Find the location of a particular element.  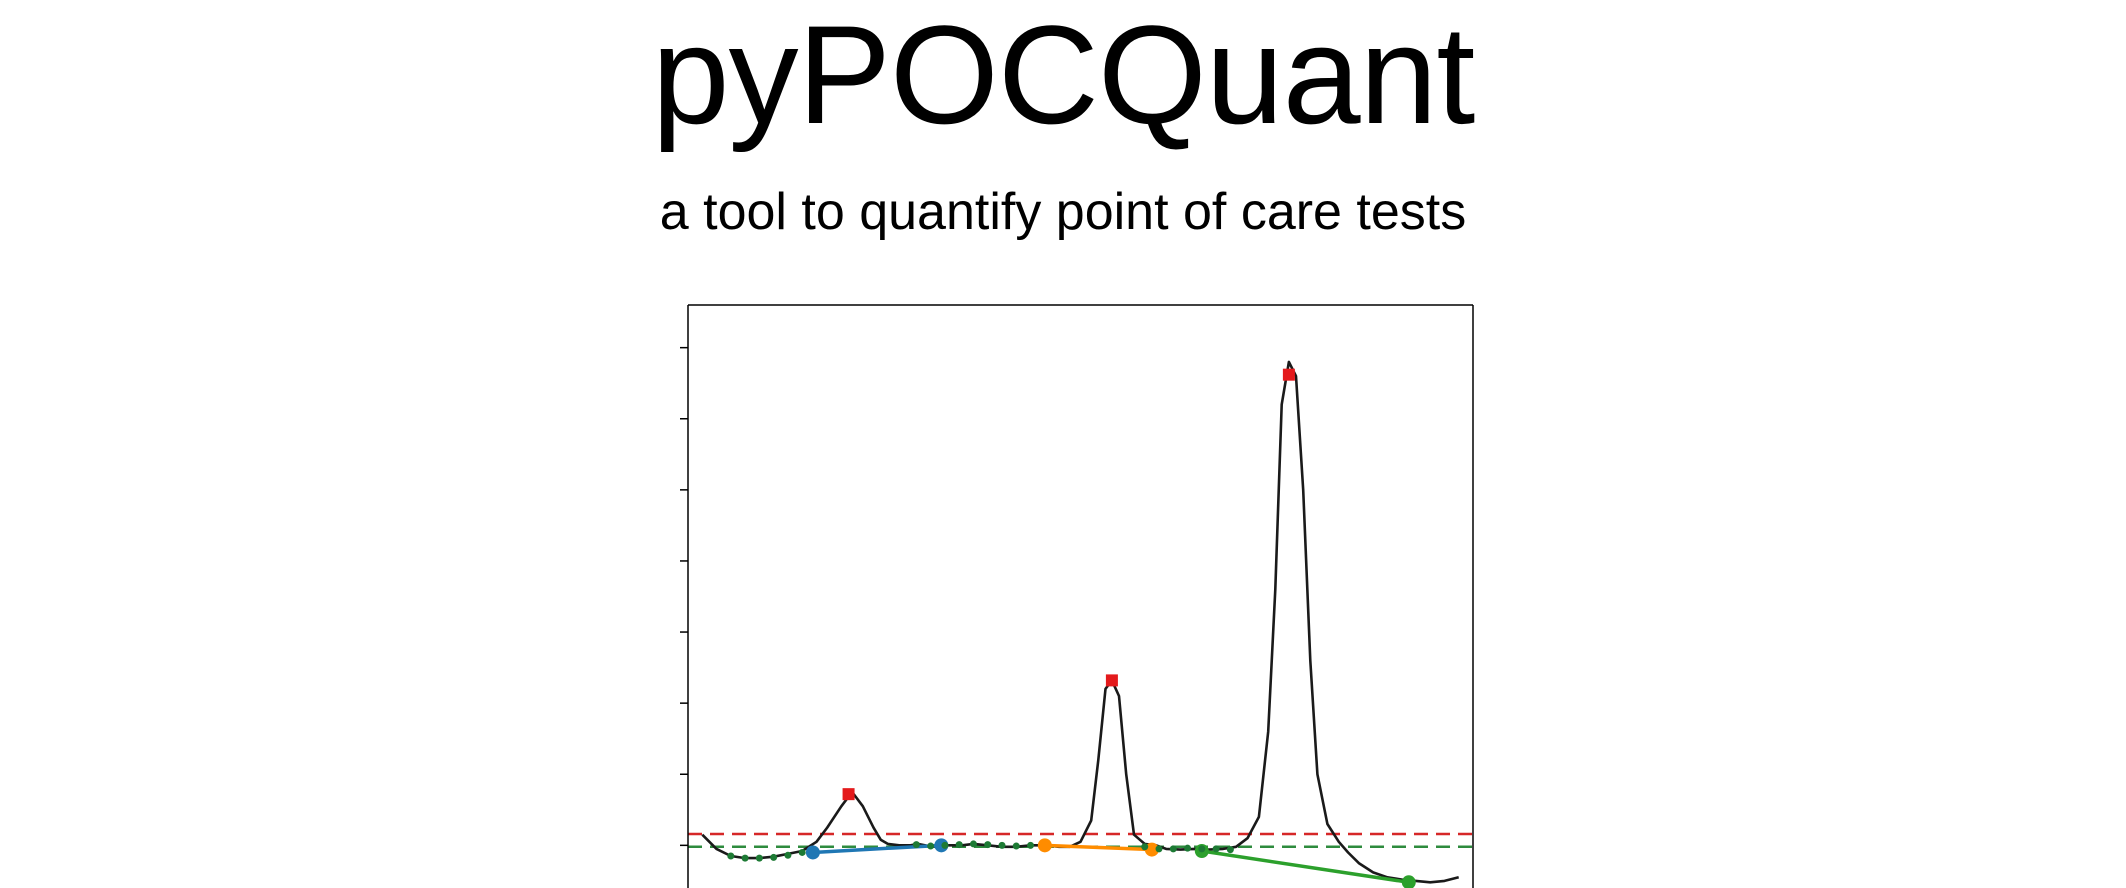

app-subtitle: a tool to quantify point of care tests is located at coordinates (1063, 212).